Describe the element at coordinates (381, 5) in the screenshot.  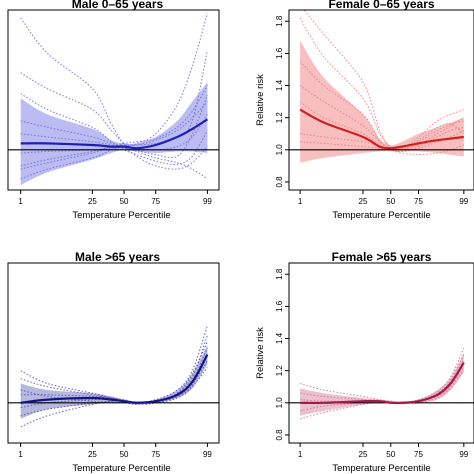
I see `panel-title: Female 0–65 years` at that location.